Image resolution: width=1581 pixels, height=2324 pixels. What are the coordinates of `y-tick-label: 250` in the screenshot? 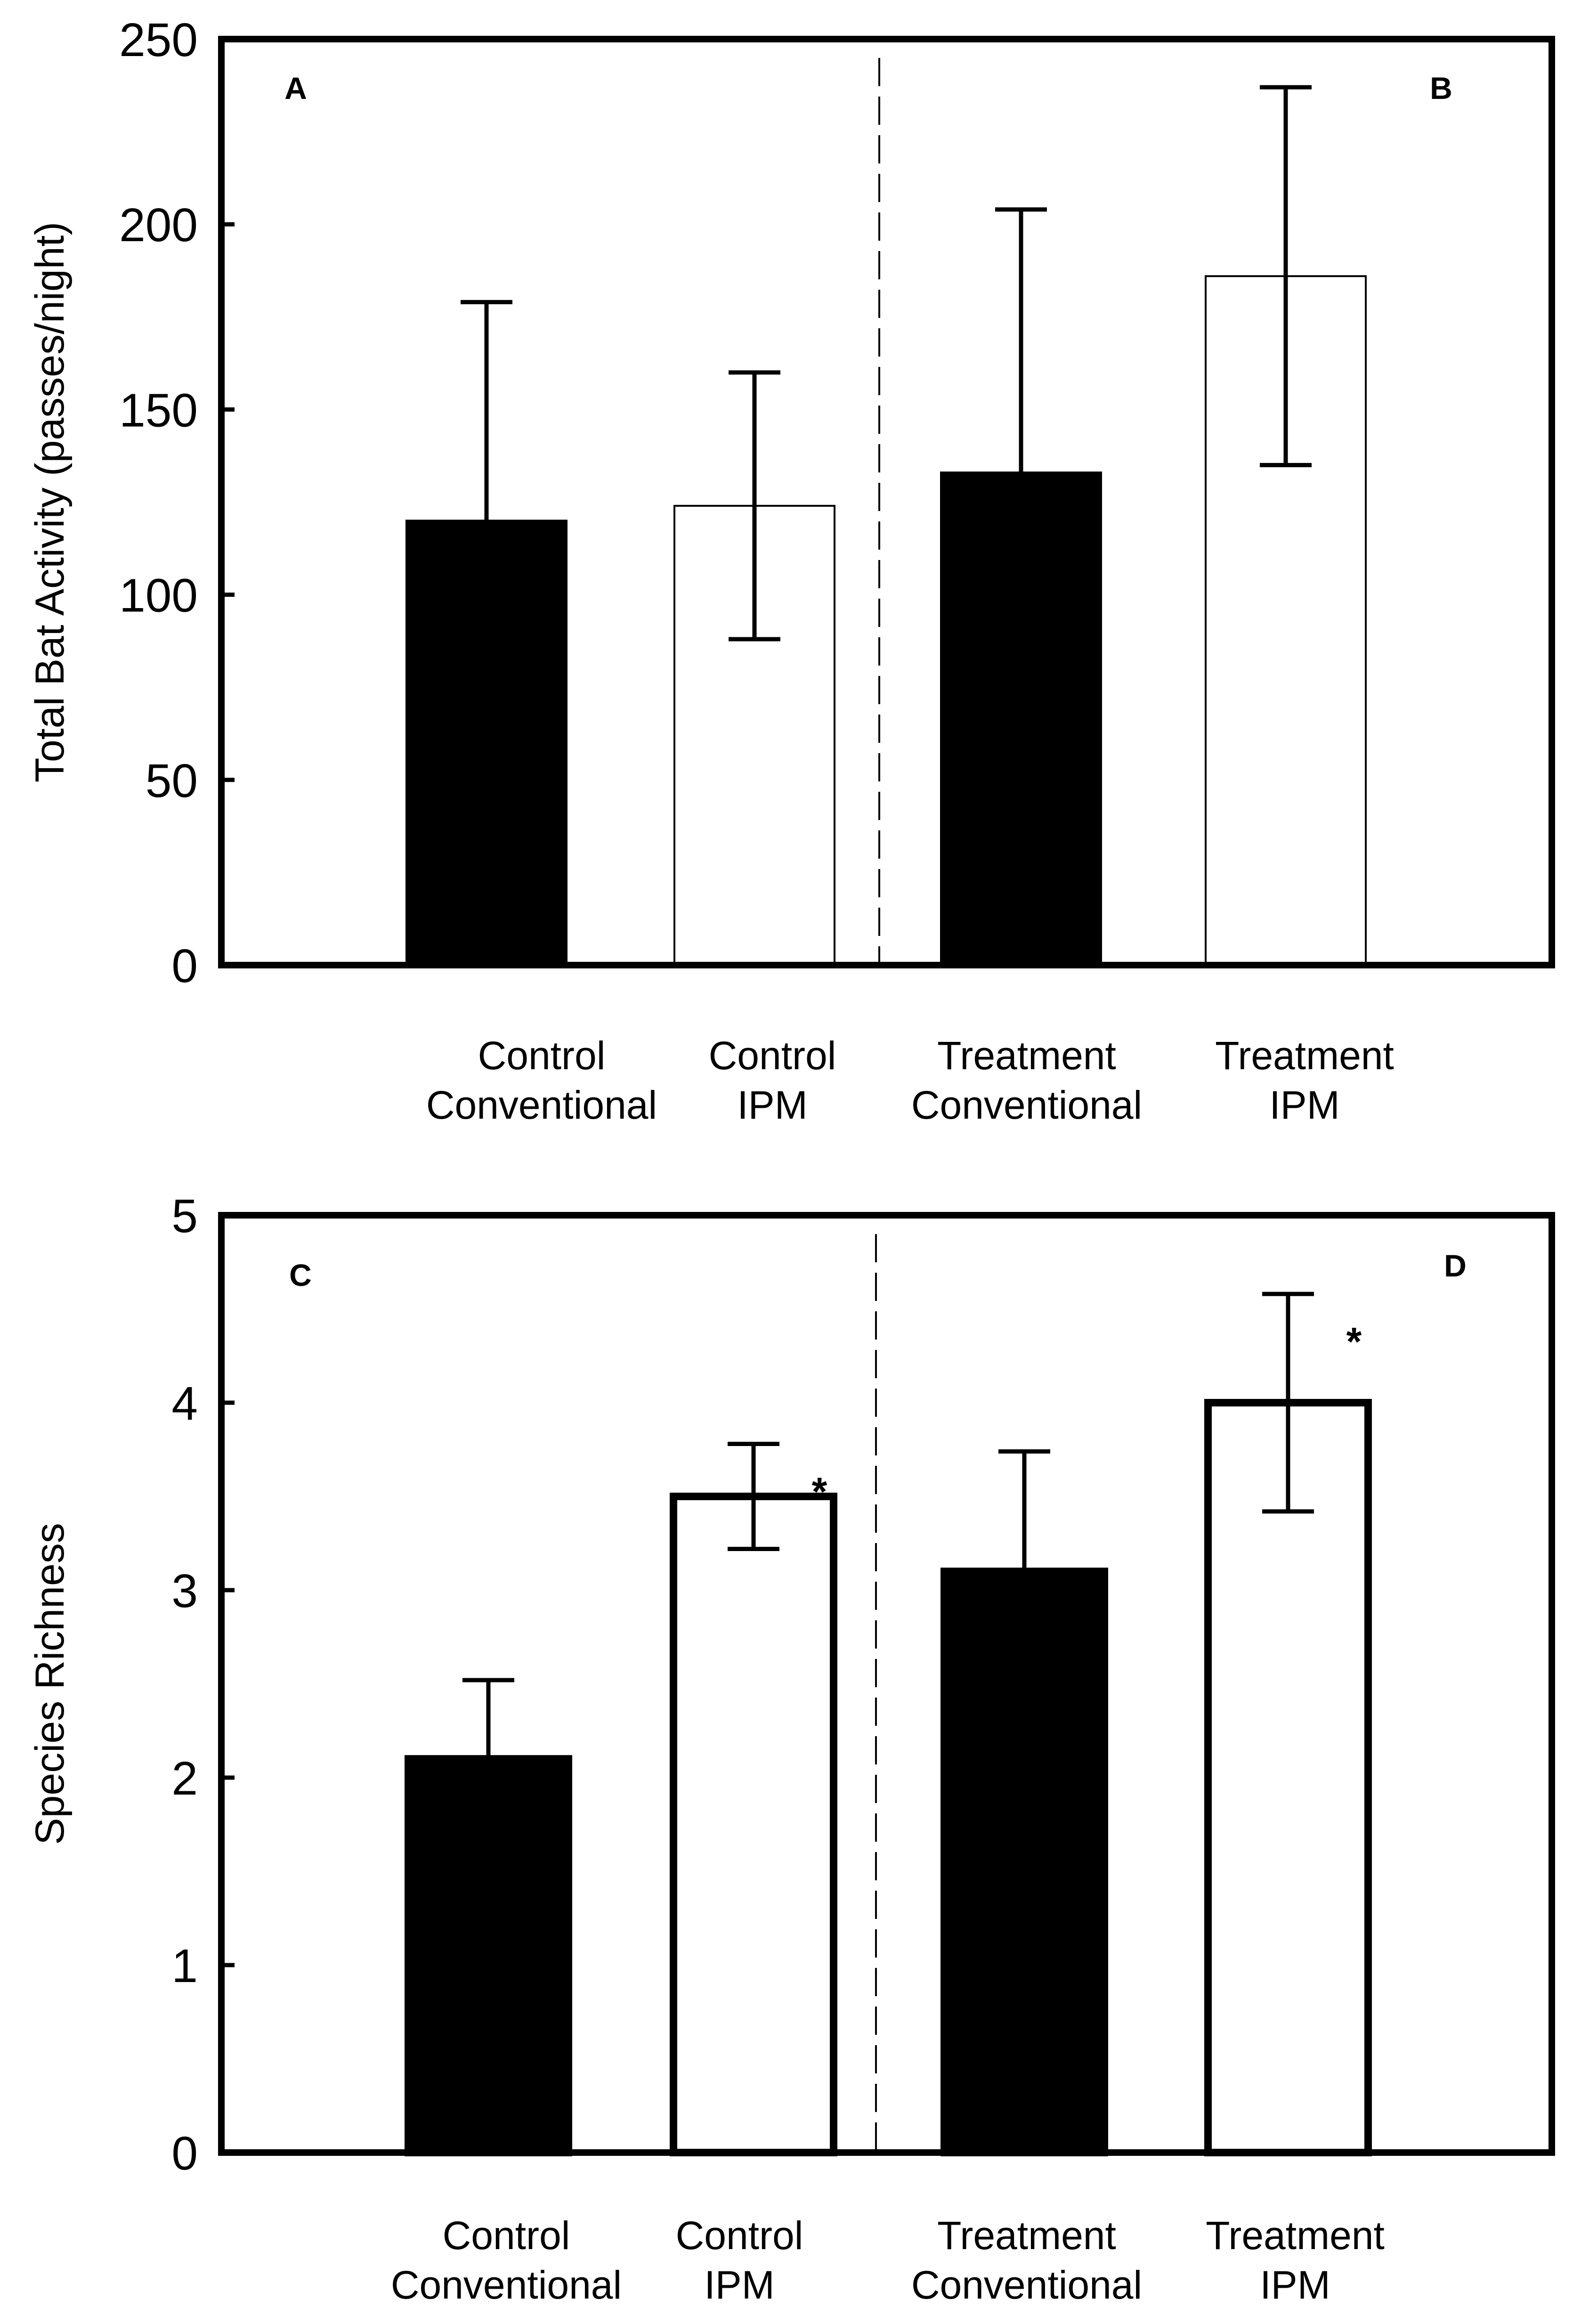 It's located at (158, 40).